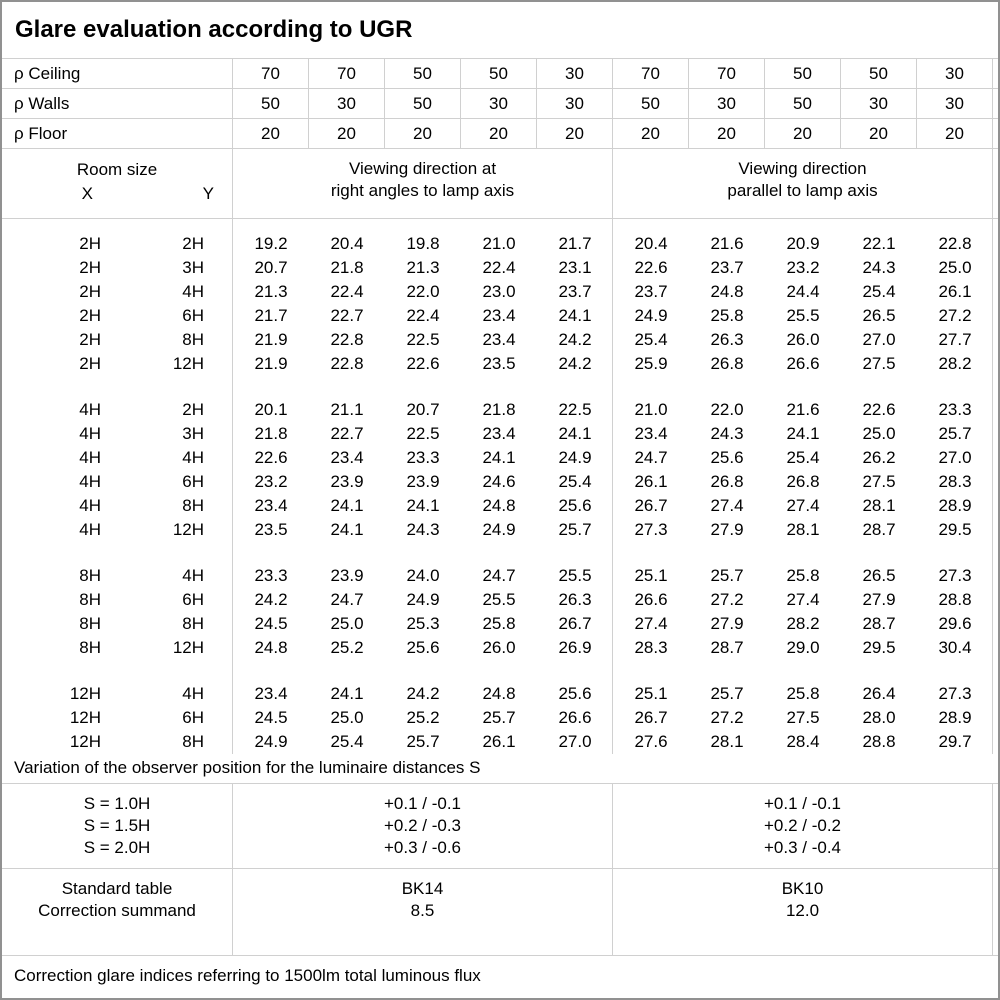 This screenshot has height=1000, width=1000. I want to click on room-size-x: 8H, so click(90, 647).